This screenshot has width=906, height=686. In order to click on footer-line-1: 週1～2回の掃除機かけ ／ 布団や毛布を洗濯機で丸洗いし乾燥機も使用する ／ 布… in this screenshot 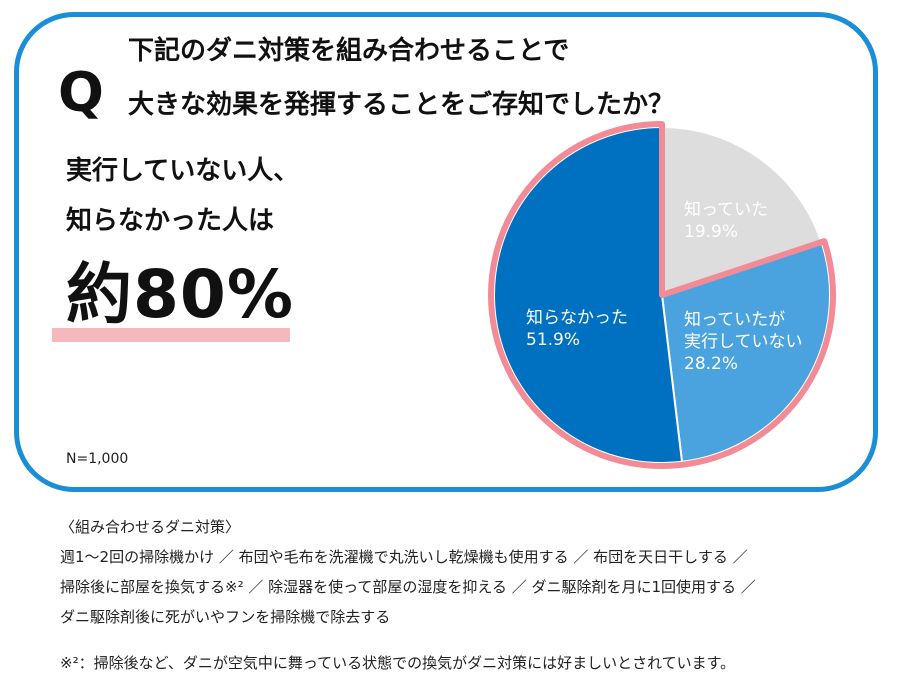, I will do `click(404, 557)`.